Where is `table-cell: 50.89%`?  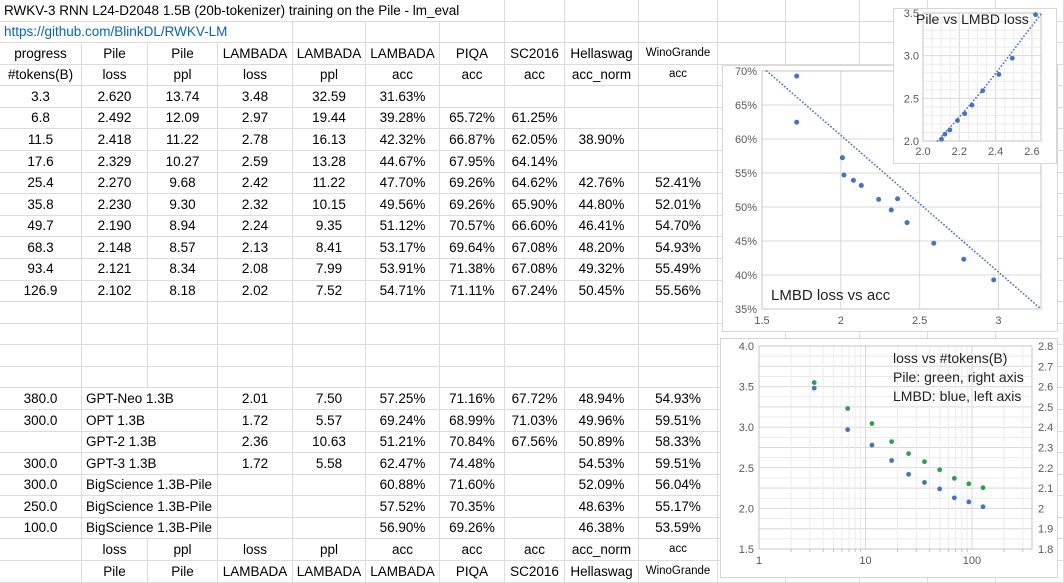 table-cell: 50.89% is located at coordinates (602, 442).